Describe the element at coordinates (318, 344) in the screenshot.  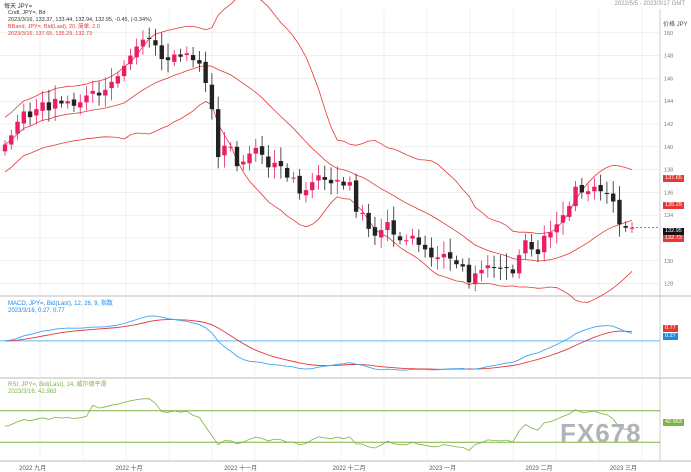
I see `macd-signal-line` at that location.